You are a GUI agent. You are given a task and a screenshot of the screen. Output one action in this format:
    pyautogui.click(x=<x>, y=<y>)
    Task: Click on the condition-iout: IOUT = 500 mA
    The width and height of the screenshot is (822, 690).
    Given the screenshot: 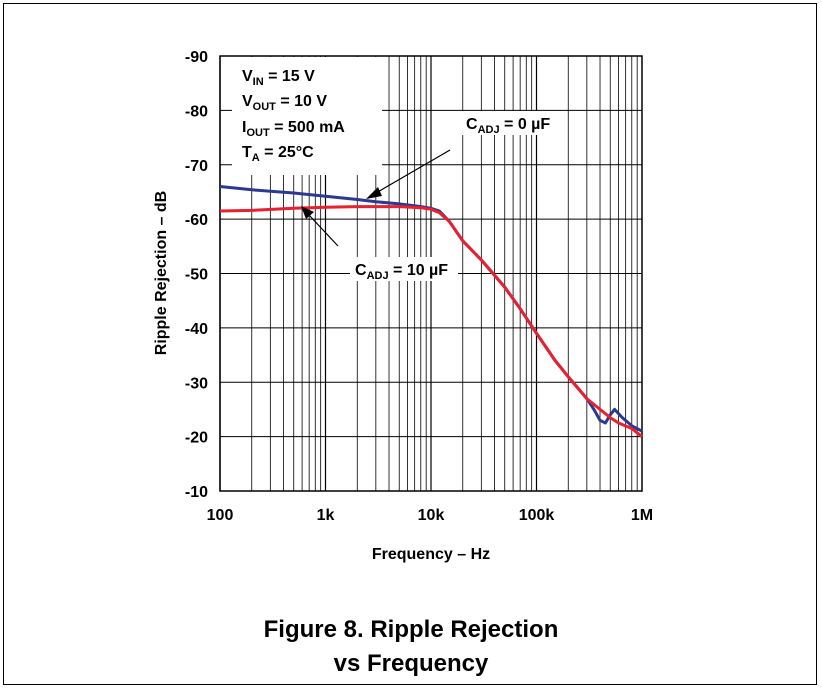 What is the action you would take?
    pyautogui.click(x=293, y=129)
    